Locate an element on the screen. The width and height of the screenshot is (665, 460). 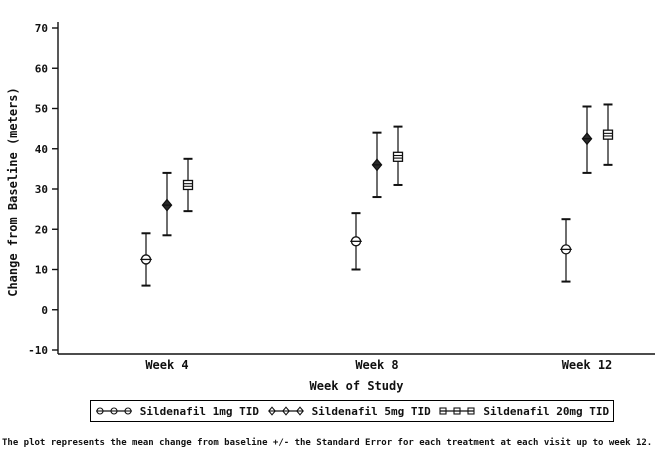
legend-label: Sildenafil 20mg TID is located at coordinates (546, 411).